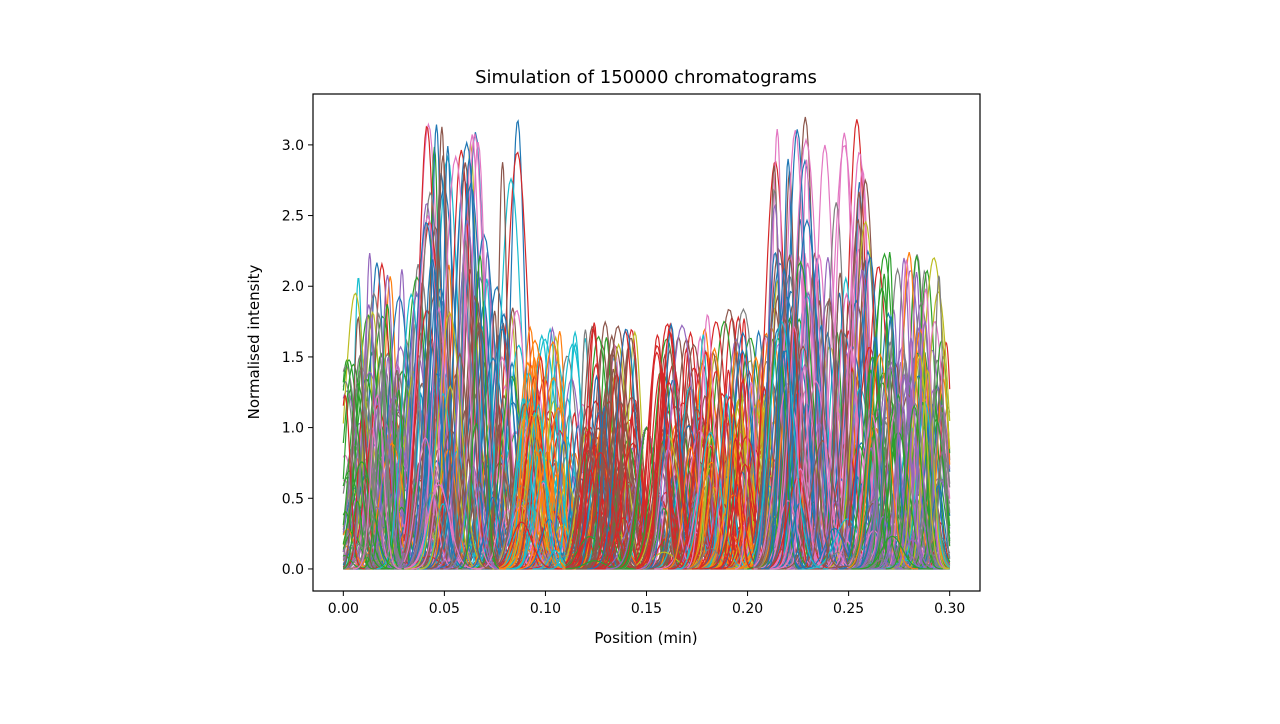 This screenshot has width=1280, height=724. What do you see at coordinates (293, 146) in the screenshot?
I see `y-tick-label: 3.0` at bounding box center [293, 146].